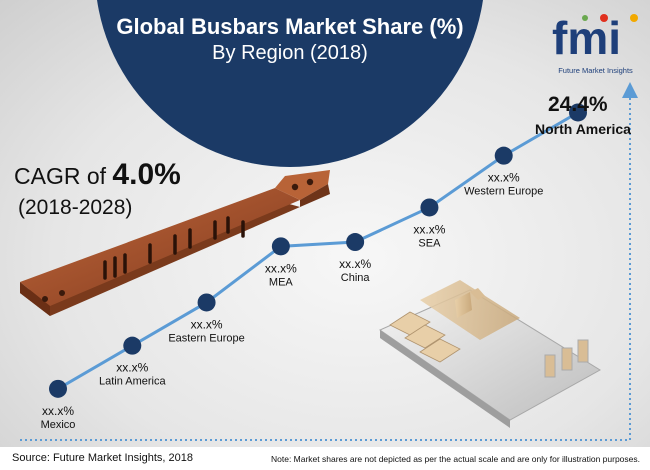 This screenshot has width=650, height=470. Describe the element at coordinates (175, 243) in the screenshot. I see `copper-busbar-illustration` at that location.